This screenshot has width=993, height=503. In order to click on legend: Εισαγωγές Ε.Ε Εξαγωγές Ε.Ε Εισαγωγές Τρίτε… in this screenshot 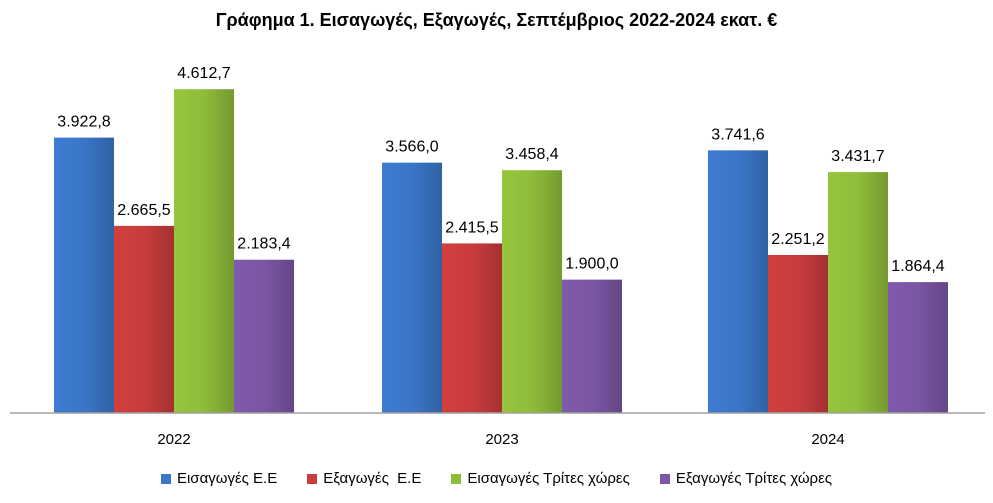, I will do `click(496, 478)`.